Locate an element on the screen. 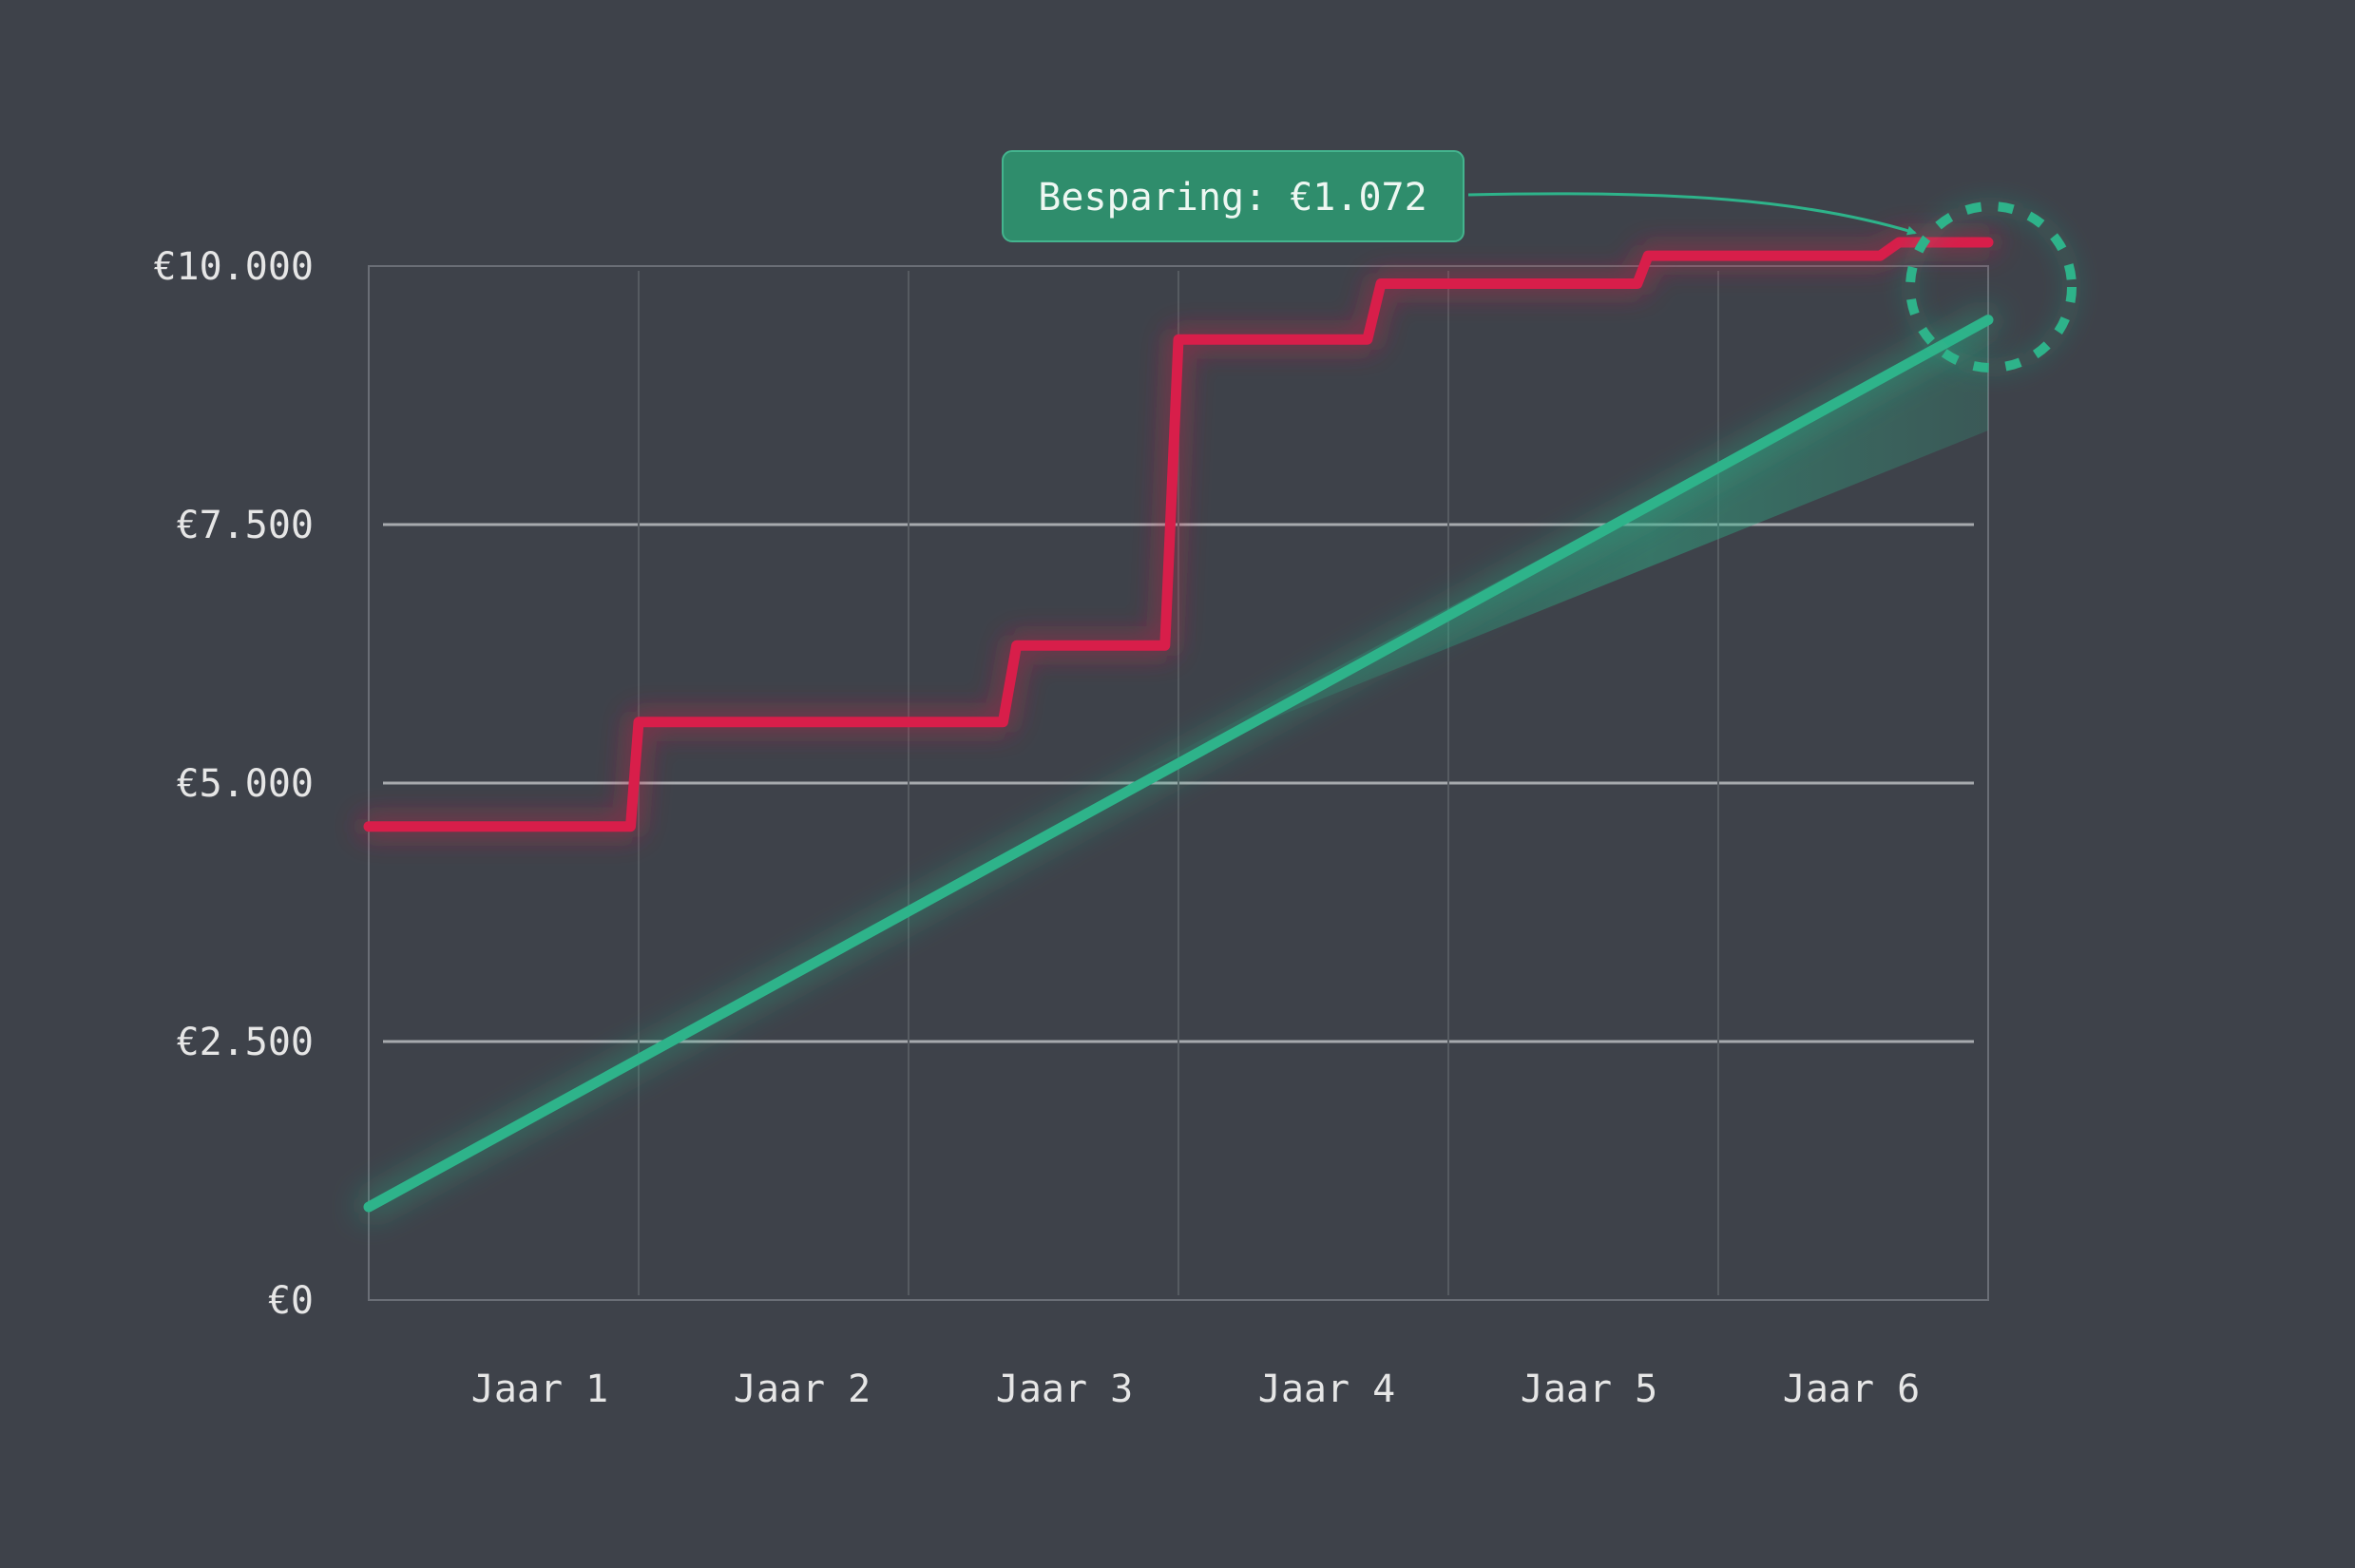  x-tick-label: Jaar 2 is located at coordinates (802, 1389).